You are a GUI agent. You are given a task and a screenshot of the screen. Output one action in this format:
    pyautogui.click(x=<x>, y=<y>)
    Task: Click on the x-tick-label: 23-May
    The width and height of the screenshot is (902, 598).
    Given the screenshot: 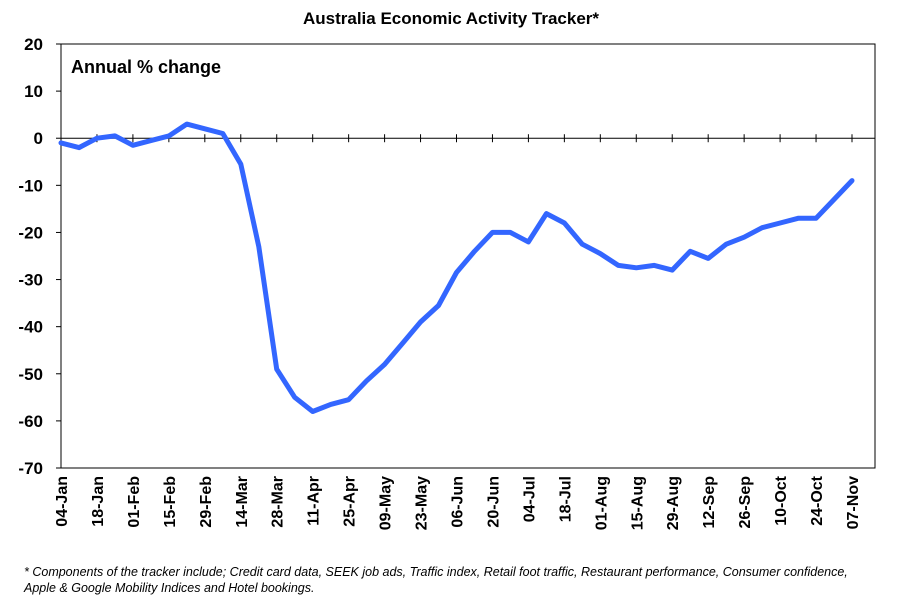 What is the action you would take?
    pyautogui.click(x=422, y=503)
    